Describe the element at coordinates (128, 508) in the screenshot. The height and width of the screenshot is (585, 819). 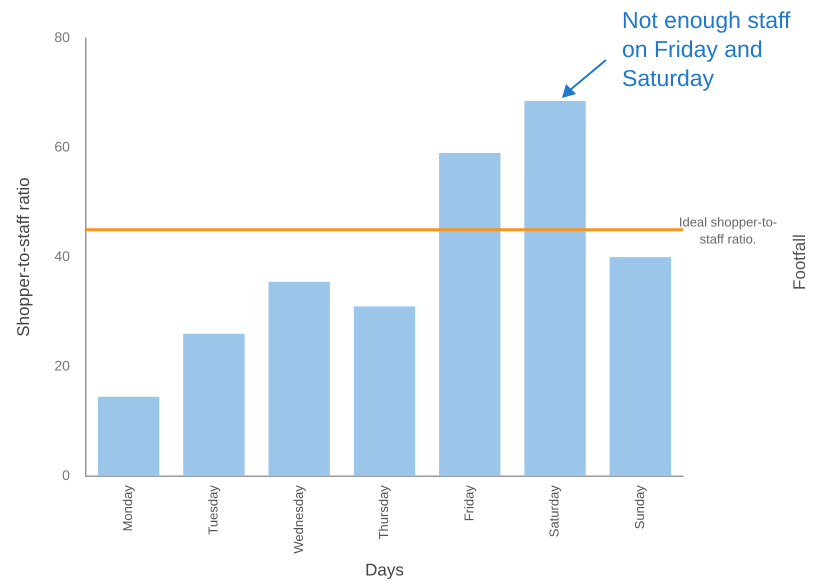
I see `x-tick-label: Monday` at that location.